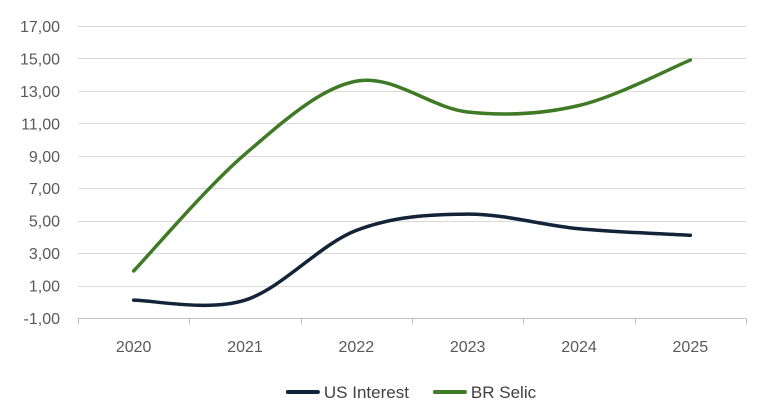 Image resolution: width=770 pixels, height=419 pixels. Describe the element at coordinates (42, 319) in the screenshot. I see `y-tick-label: -1,00` at that location.